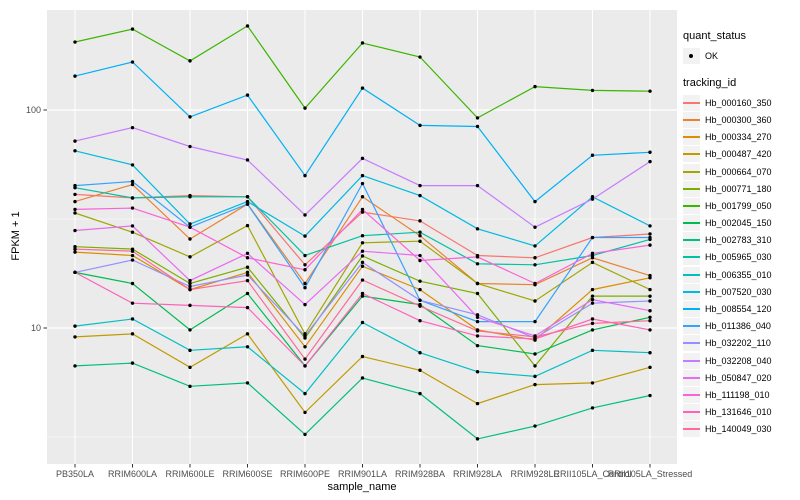  I want to click on legend-item-label: Hb_006355_010, so click(738, 274).